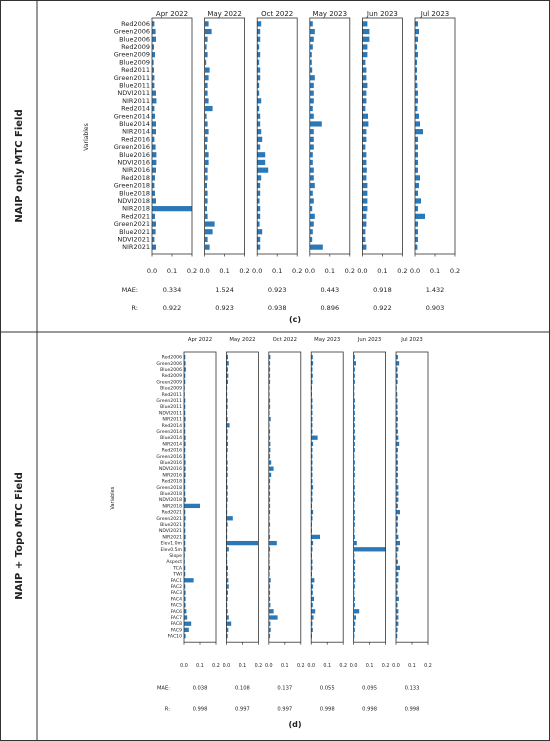 This screenshot has width=550, height=741. Describe the element at coordinates (172, 420) in the screenshot. I see `category-label: NIR2011` at that location.